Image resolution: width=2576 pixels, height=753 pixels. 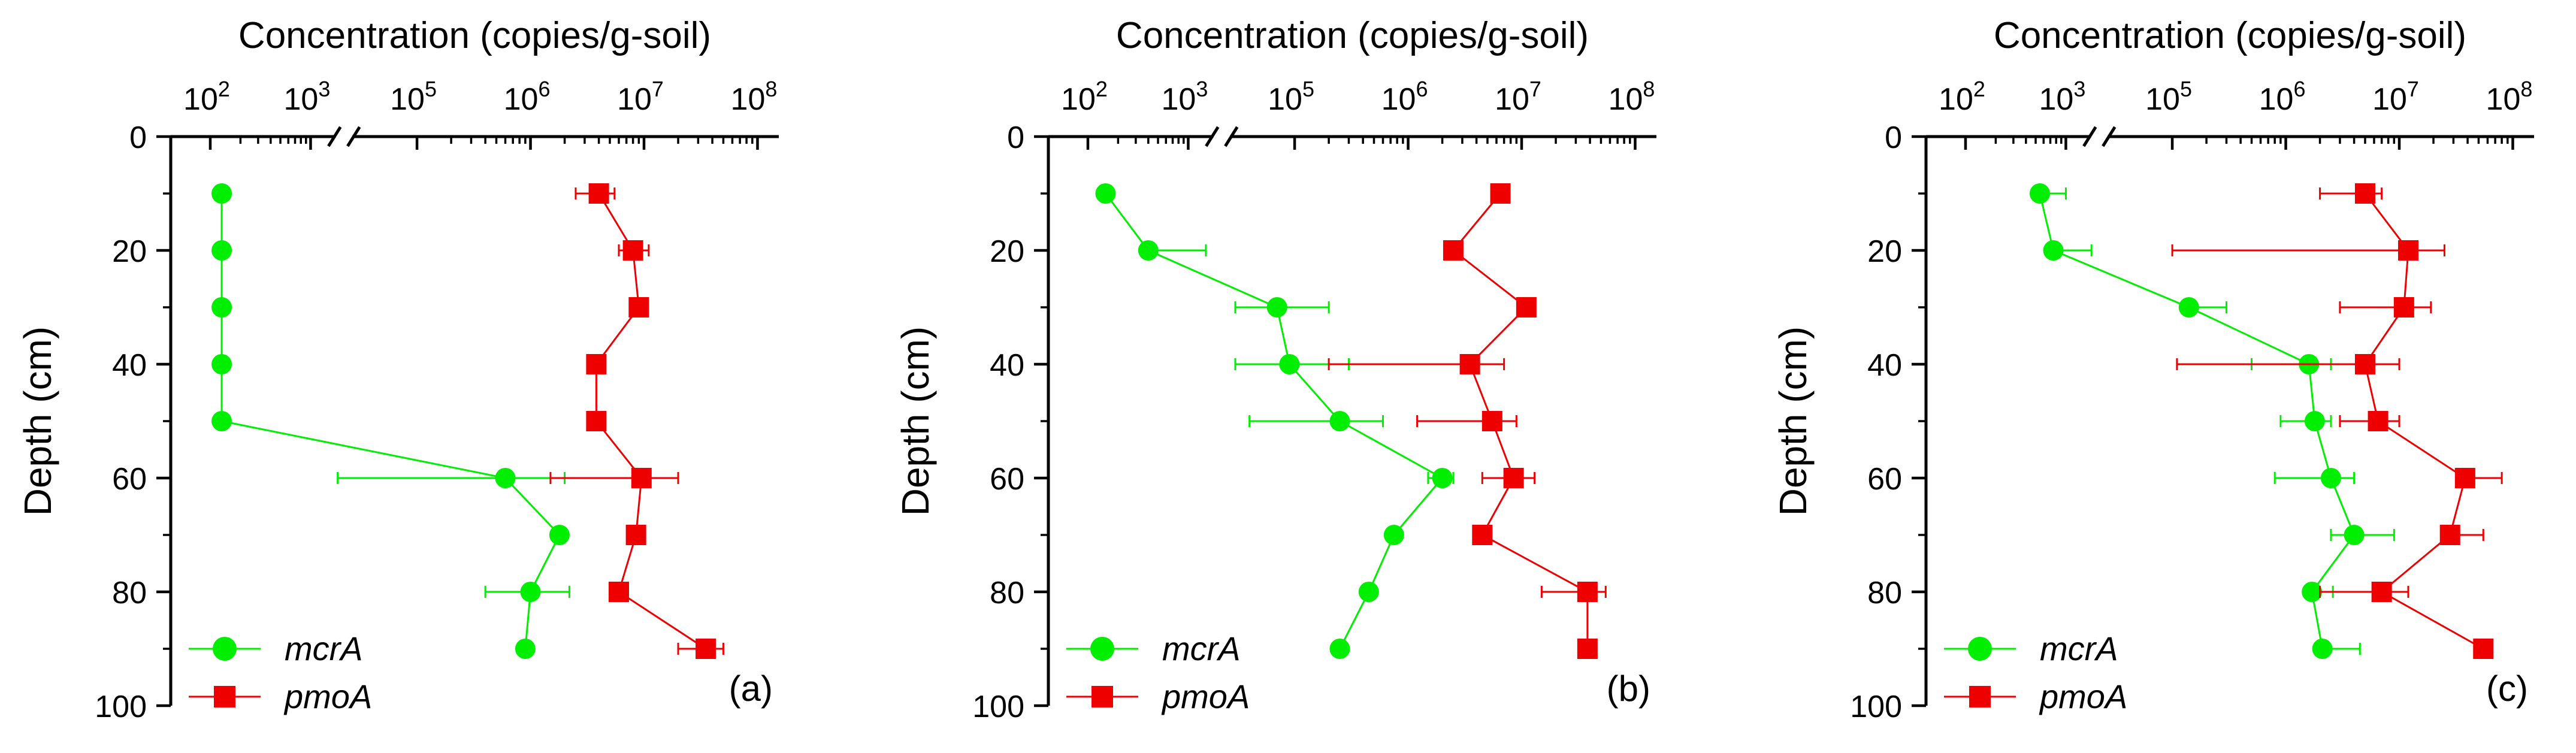 I want to click on y-tick-label: 20, so click(x=129, y=251).